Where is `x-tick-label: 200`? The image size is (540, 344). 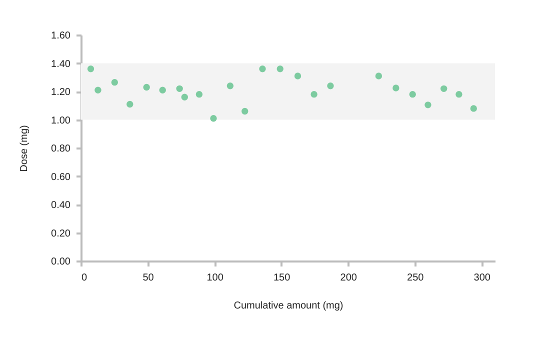 x-tick-label: 200 is located at coordinates (349, 278).